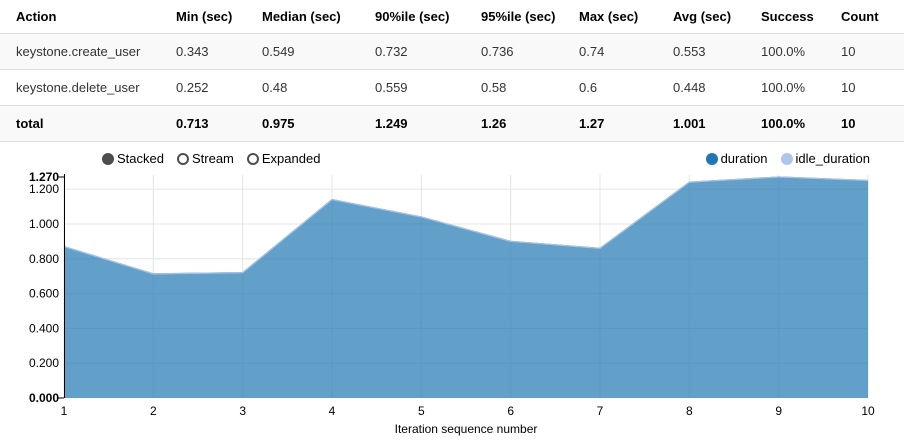  Describe the element at coordinates (44, 363) in the screenshot. I see `y-axis-tick-label: 0.200` at that location.